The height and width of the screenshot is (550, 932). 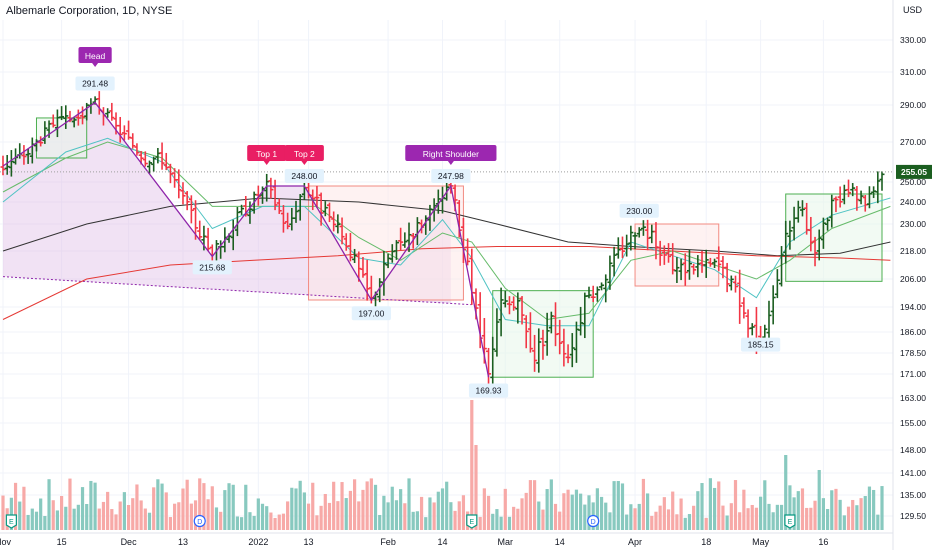 What do you see at coordinates (914, 171) in the screenshot?
I see `current-price-badge` at bounding box center [914, 171].